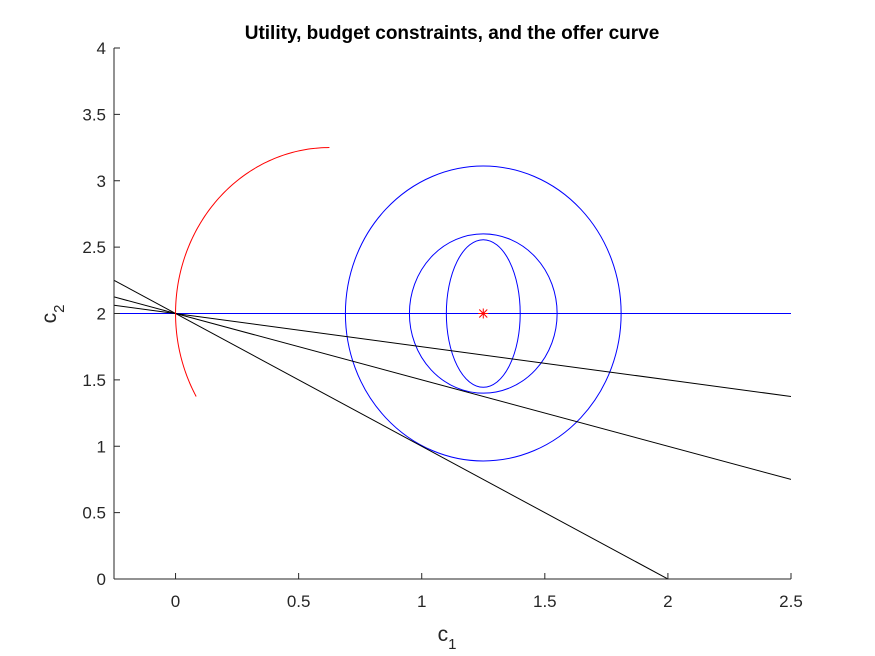 The image size is (875, 656). I want to click on y-tick-label: 0, so click(101, 579).